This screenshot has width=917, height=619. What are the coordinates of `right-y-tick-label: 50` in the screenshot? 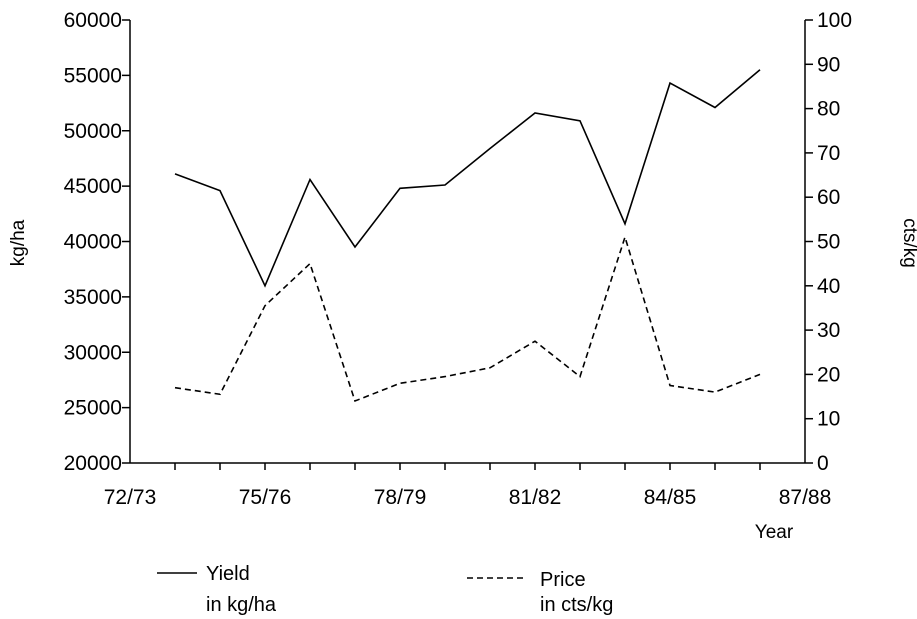 It's located at (828, 242).